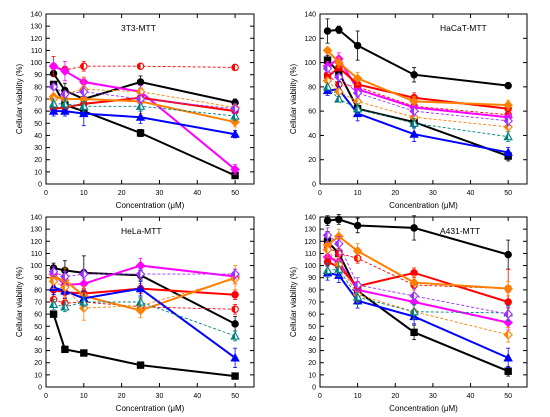  I want to click on y-tick-label: 10, so click(312, 375).